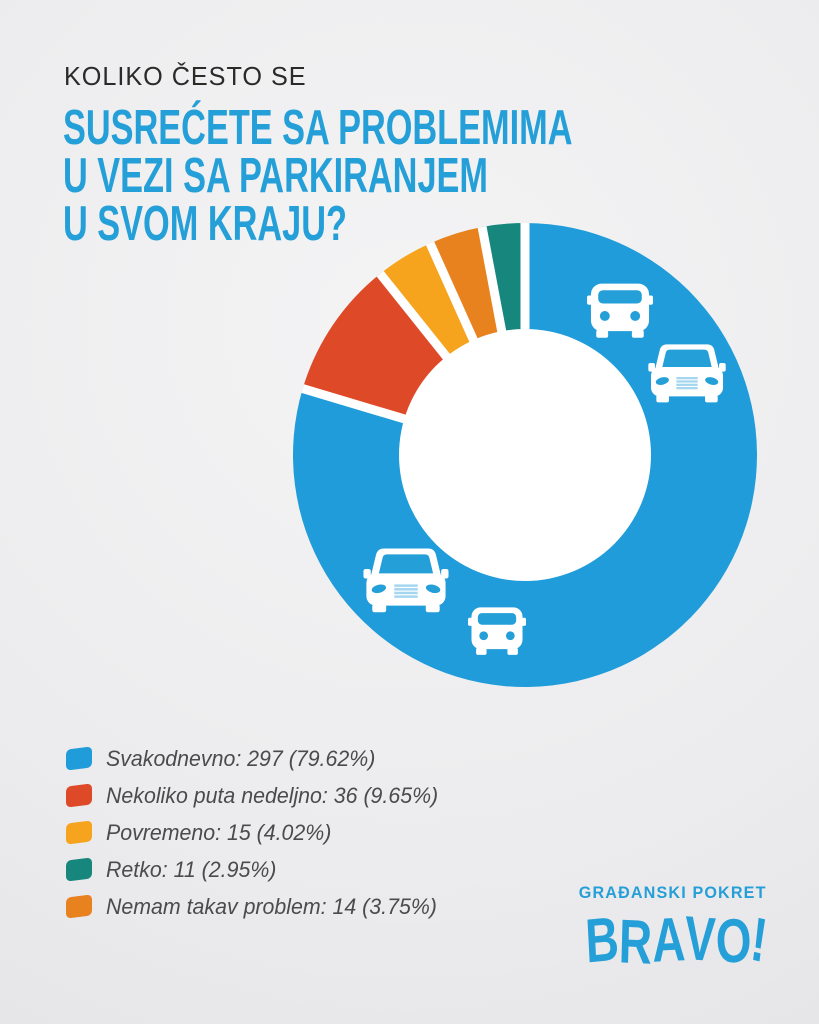 The width and height of the screenshot is (819, 1024). Describe the element at coordinates (275, 176) in the screenshot. I see `headline-line-2: U VEZI SA PARKIRANJEM` at that location.